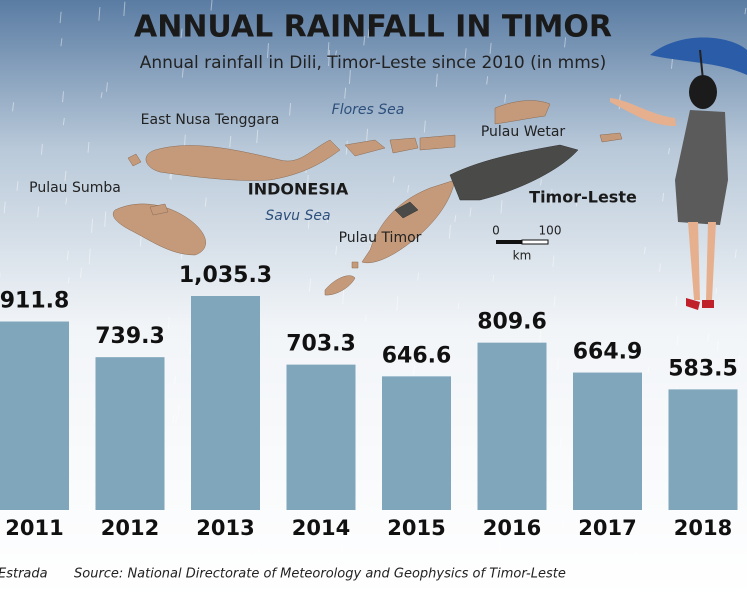  I want to click on value-label: 583.5, so click(703, 368).